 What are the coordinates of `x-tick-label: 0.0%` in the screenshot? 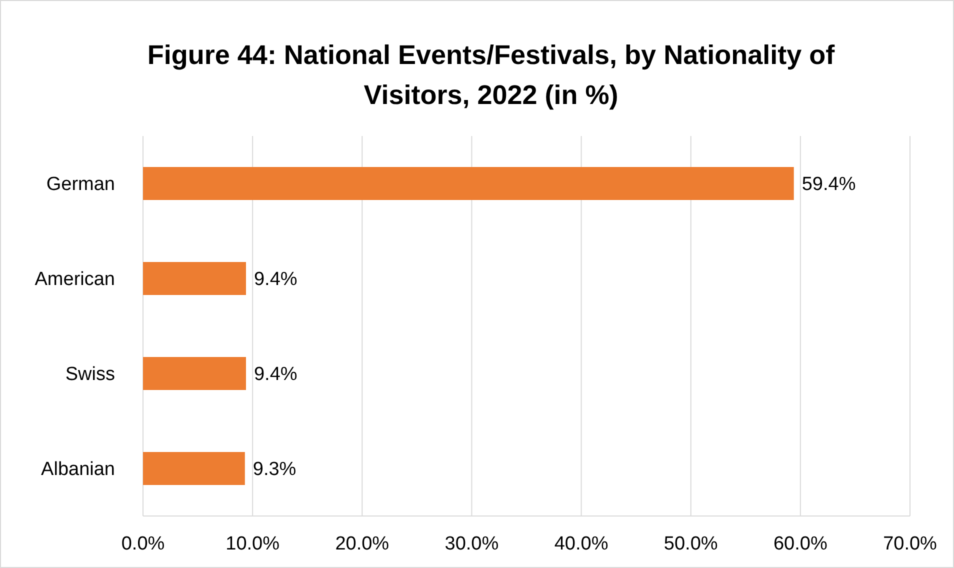 It's located at (143, 543).